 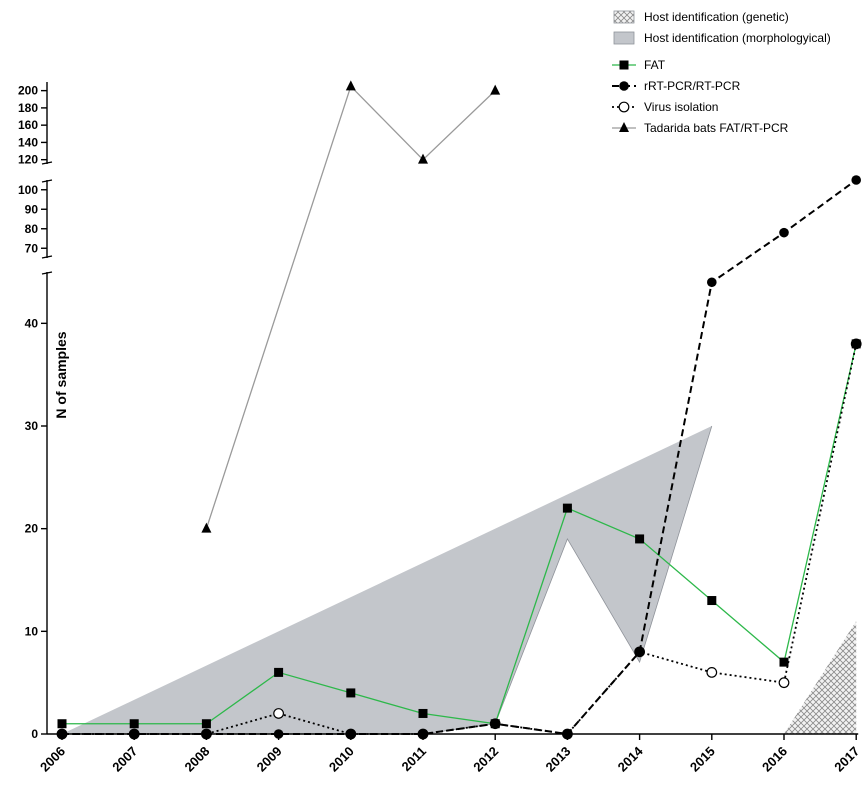 What do you see at coordinates (32, 248) in the screenshot?
I see `y-tick-label: 70` at bounding box center [32, 248].